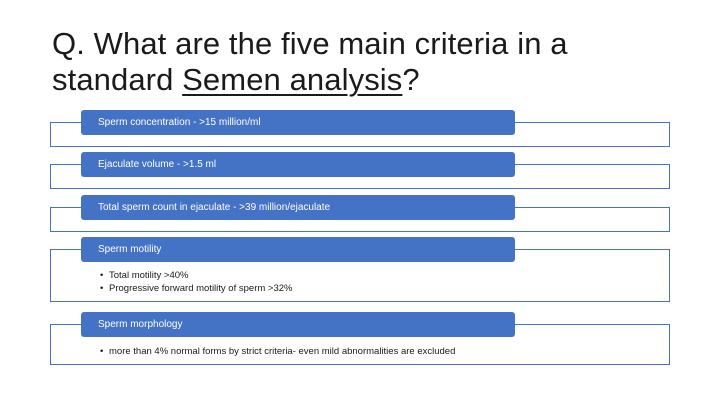 This screenshot has width=720, height=405. I want to click on bullet-item: Total motility >40%, so click(196, 275).